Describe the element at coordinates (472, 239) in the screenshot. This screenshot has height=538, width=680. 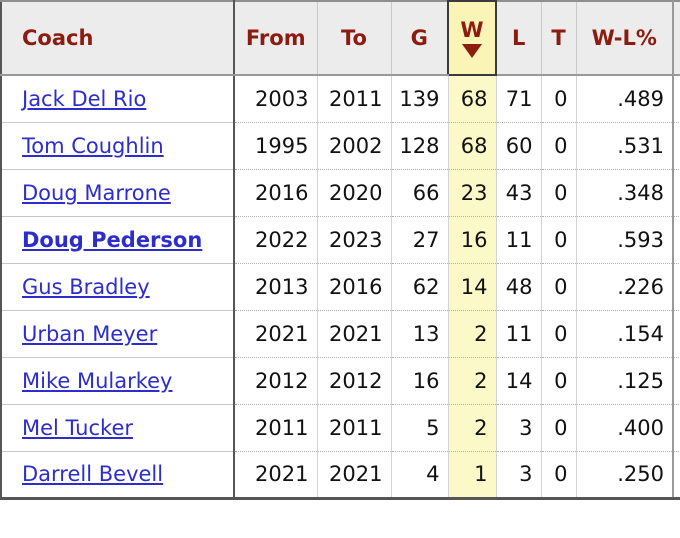
I see `cell-wins: 16` at that location.